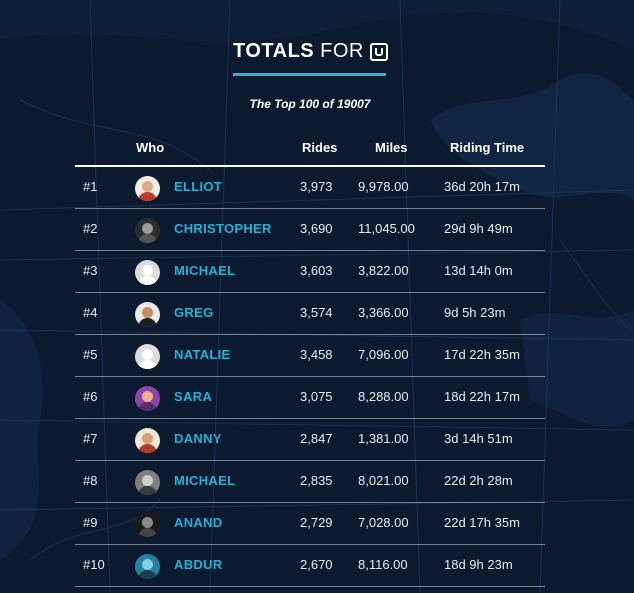  I want to click on table-row: #1 ELLIOT 3,973 9,978.00 36d 20h 17m, so click(310, 188).